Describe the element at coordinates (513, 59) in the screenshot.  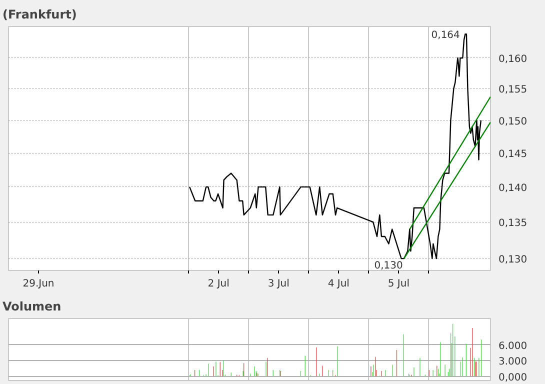
I see `y-tick-label: 0,160` at that location.